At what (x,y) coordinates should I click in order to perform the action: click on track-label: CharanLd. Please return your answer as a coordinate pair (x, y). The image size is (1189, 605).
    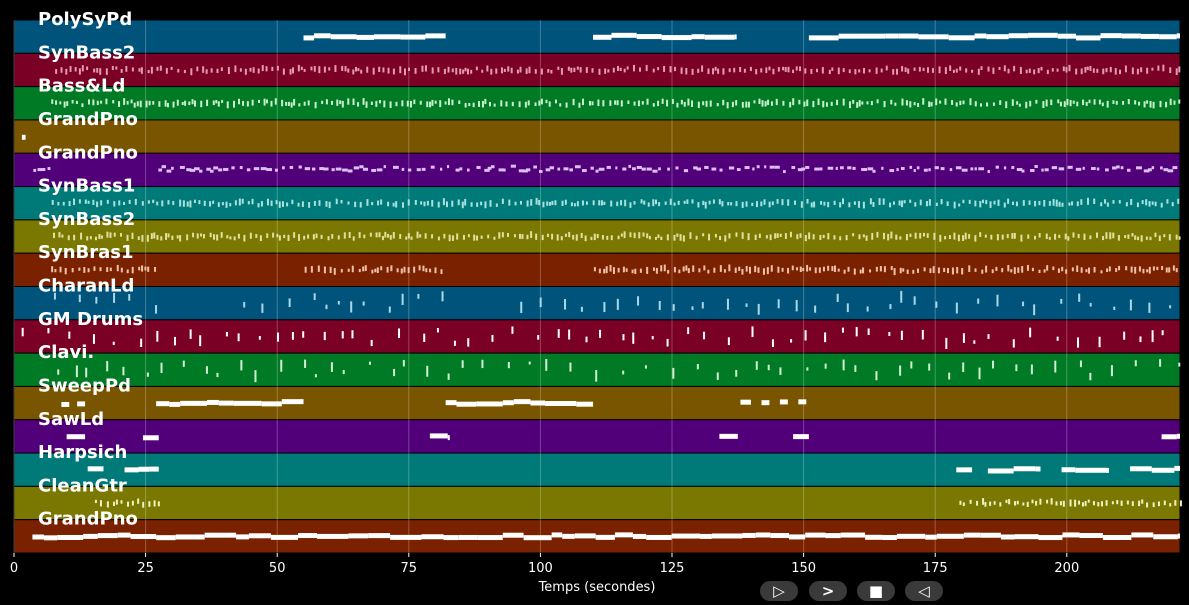
    Looking at the image, I should click on (86, 286).